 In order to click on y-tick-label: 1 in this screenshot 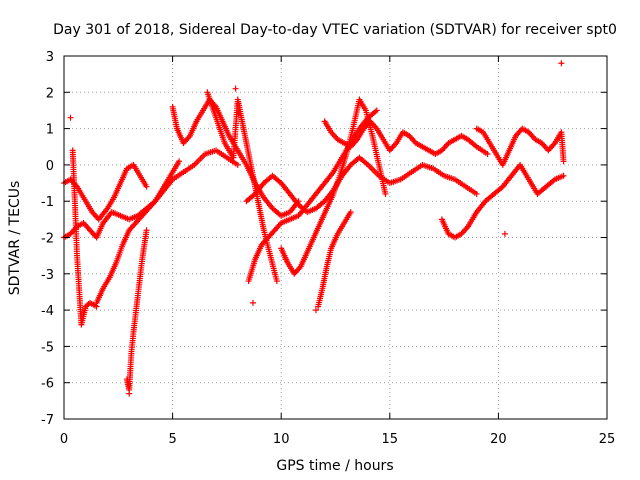, I will do `click(50, 130)`.